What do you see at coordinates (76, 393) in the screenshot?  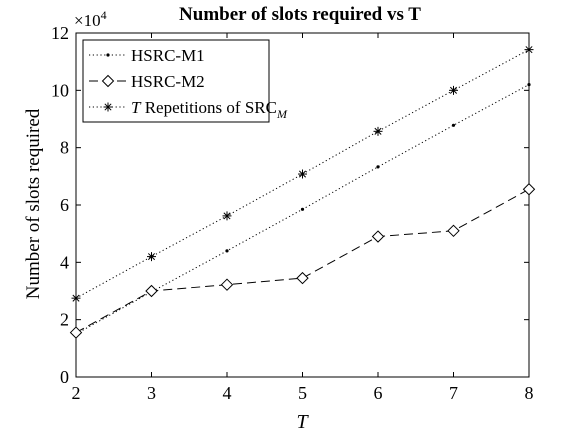 I see `x-tick-label: 2` at bounding box center [76, 393].